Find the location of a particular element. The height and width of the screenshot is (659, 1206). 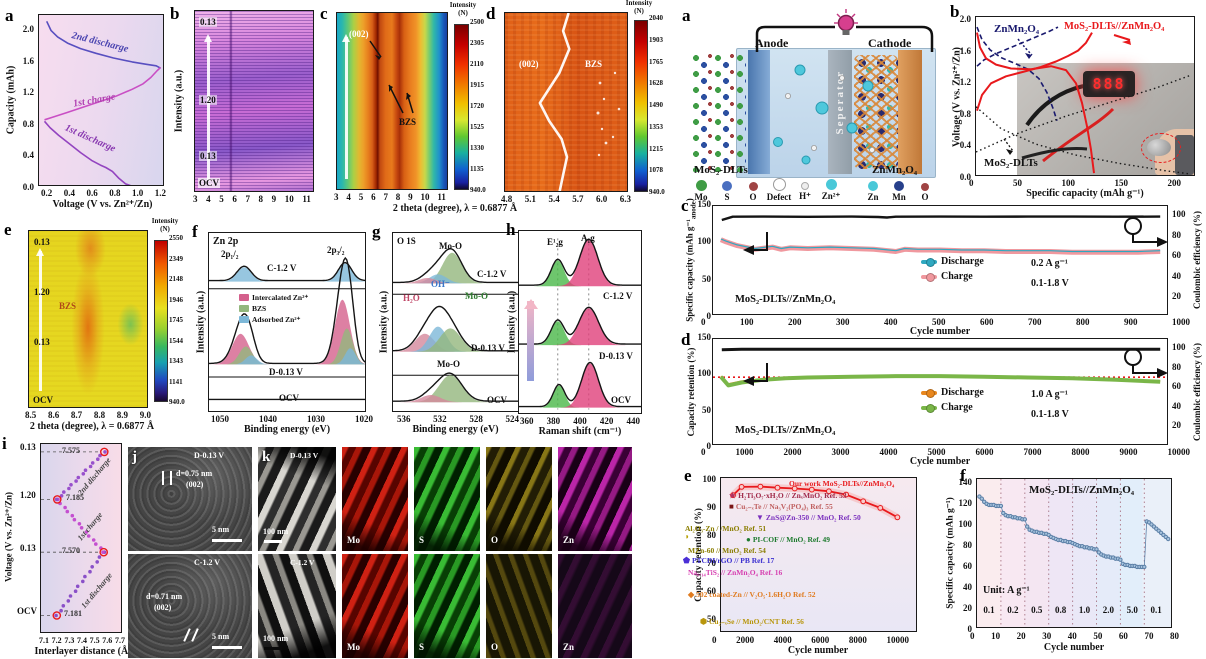

voltage-annotation: 1.20 is located at coordinates (208, 100).